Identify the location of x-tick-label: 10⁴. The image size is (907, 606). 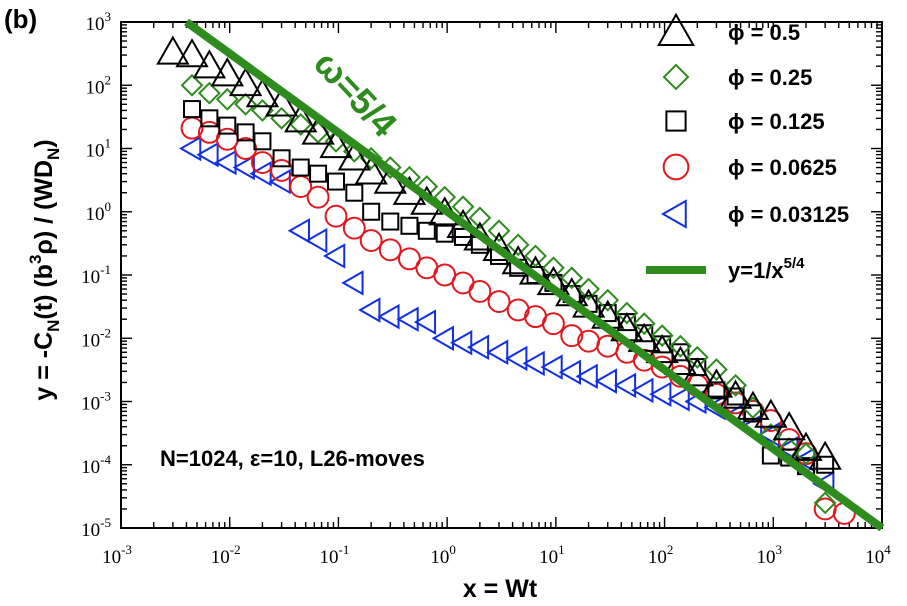
(878, 555).